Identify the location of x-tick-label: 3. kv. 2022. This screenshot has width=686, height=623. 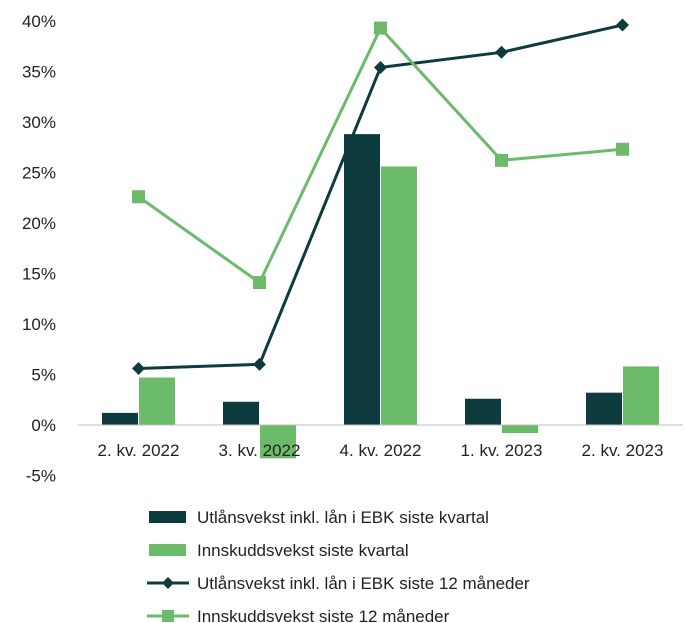
(260, 450).